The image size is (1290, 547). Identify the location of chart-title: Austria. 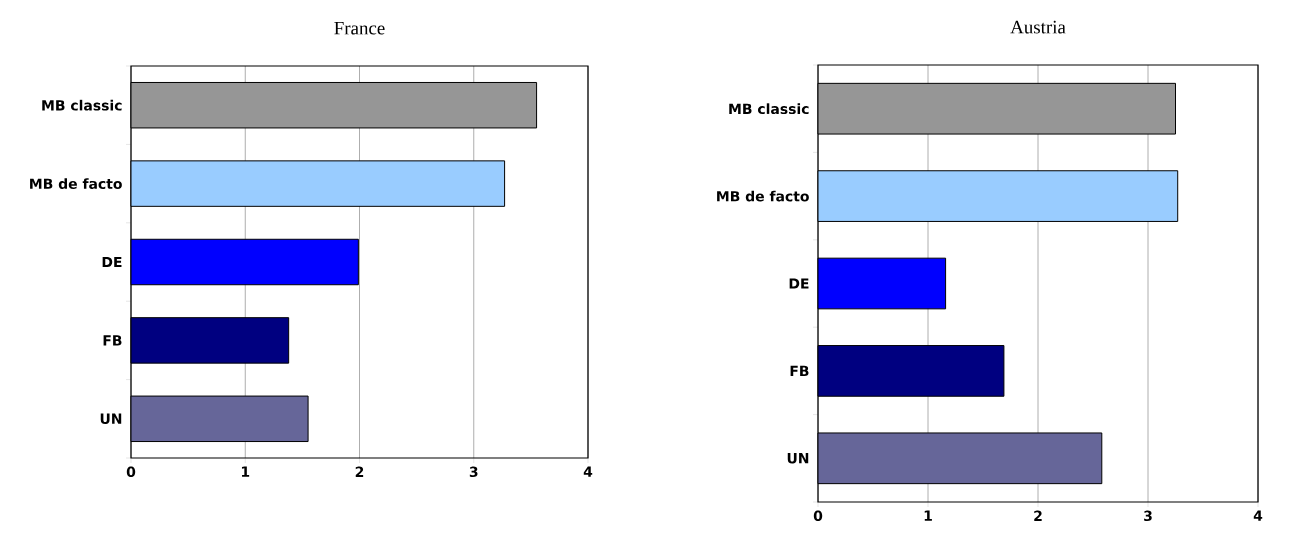
(1038, 27).